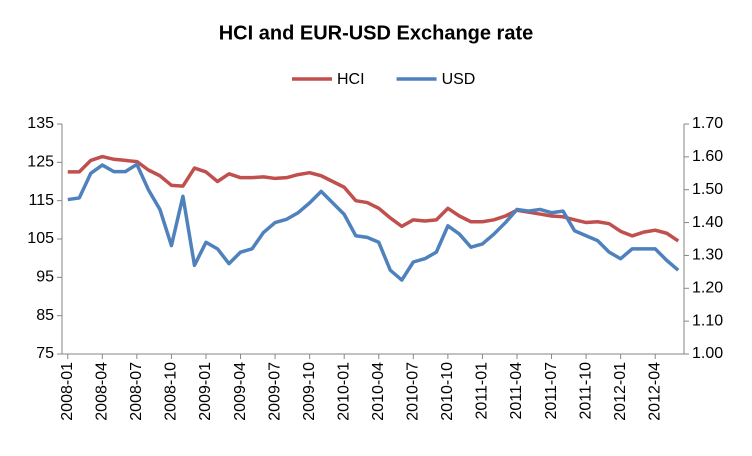 The height and width of the screenshot is (456, 752). What do you see at coordinates (447, 391) in the screenshot?
I see `x-tick-label: 2010-10` at bounding box center [447, 391].